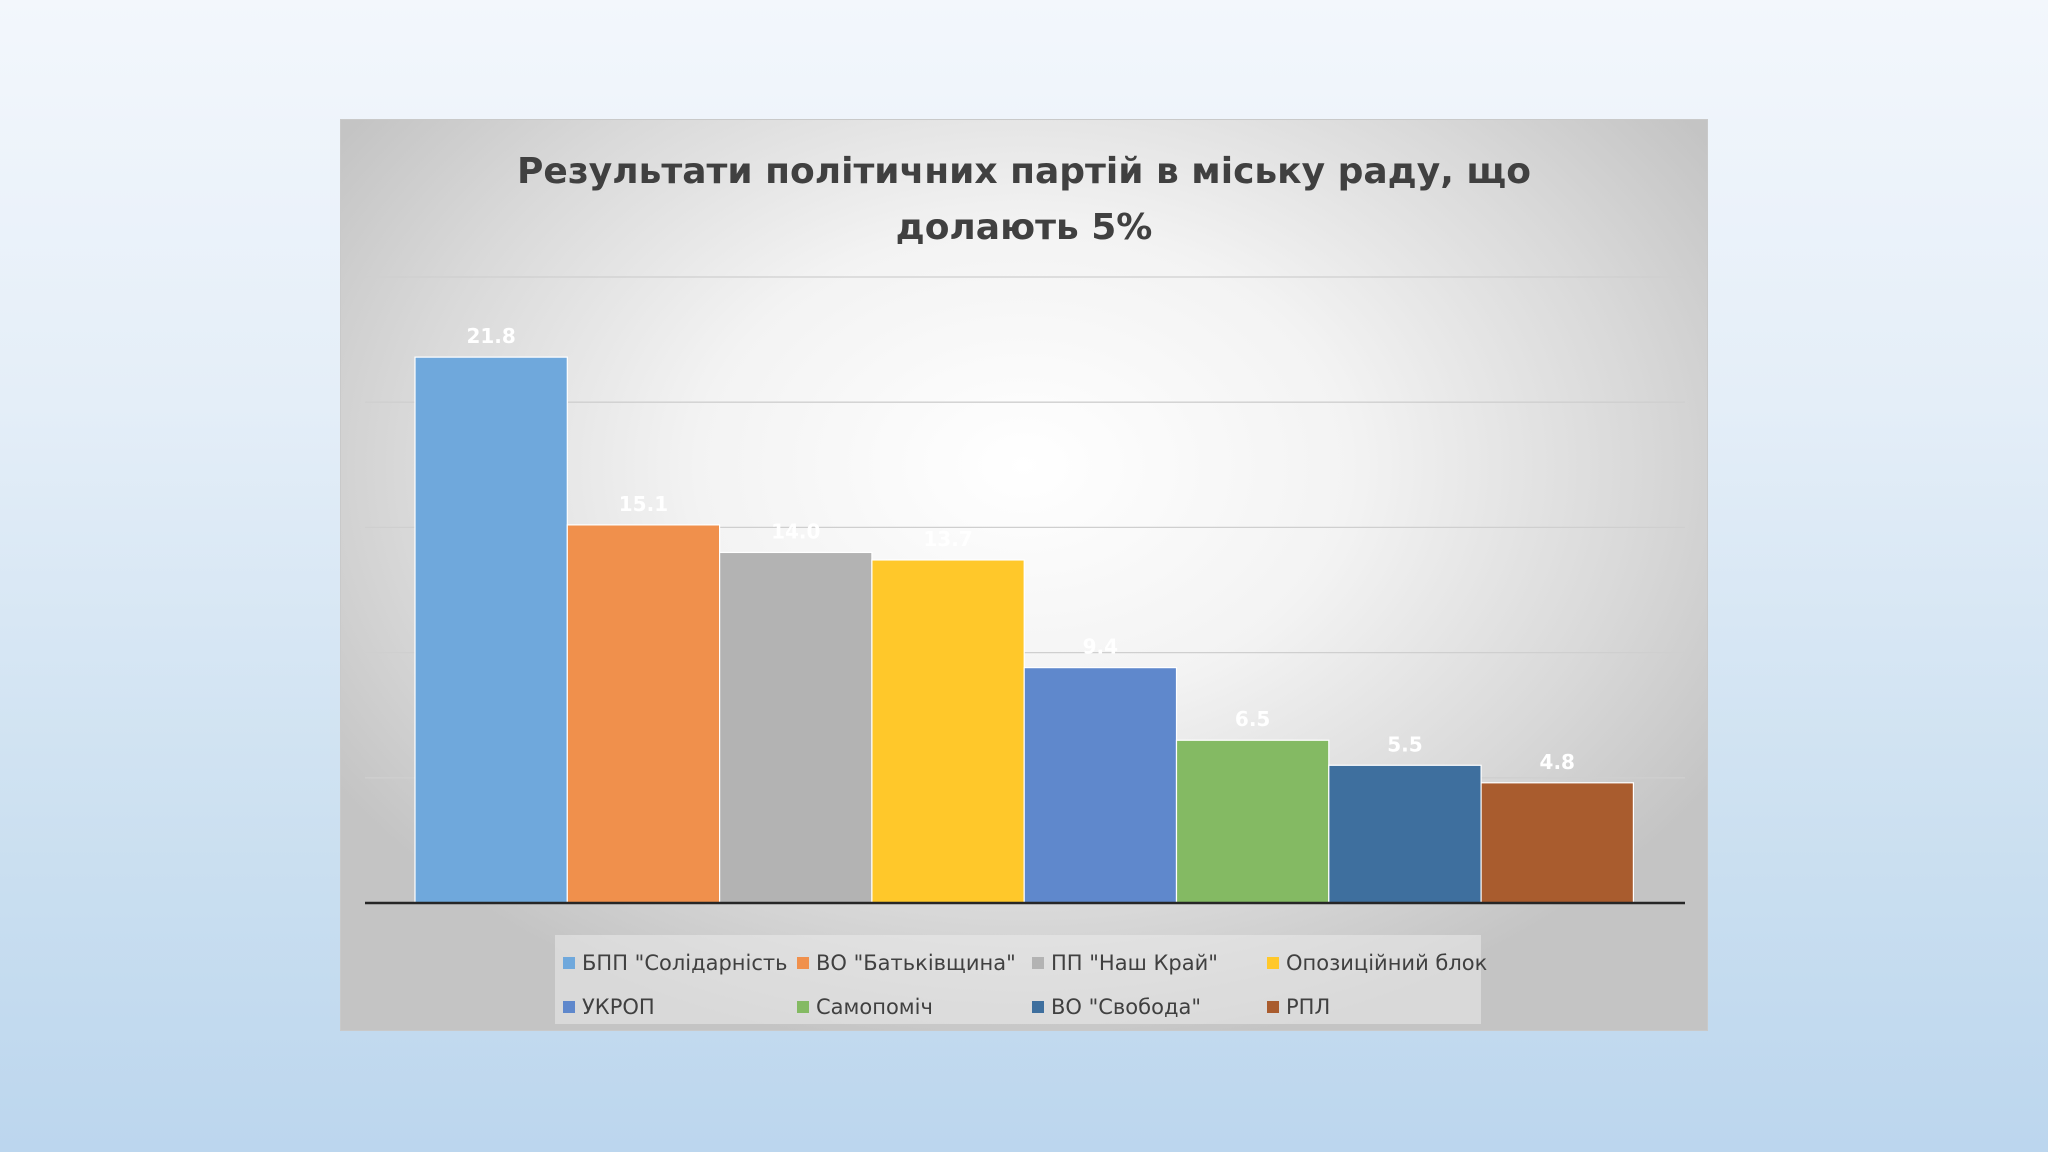 The width and height of the screenshot is (2048, 1152). What do you see at coordinates (1557, 762) in the screenshot?
I see `data-label: 4.8` at bounding box center [1557, 762].